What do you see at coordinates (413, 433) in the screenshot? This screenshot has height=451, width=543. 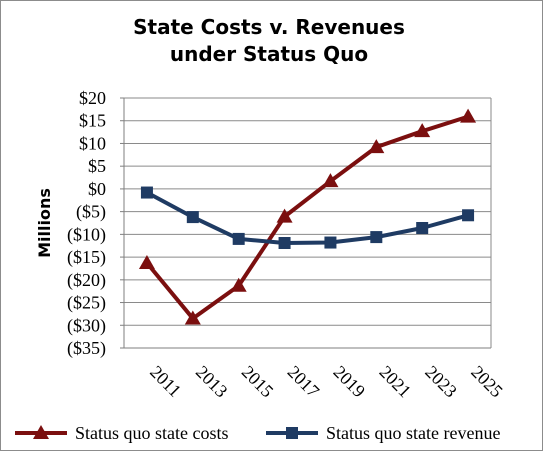 I see `legend-label: Status quo state revenue` at bounding box center [413, 433].